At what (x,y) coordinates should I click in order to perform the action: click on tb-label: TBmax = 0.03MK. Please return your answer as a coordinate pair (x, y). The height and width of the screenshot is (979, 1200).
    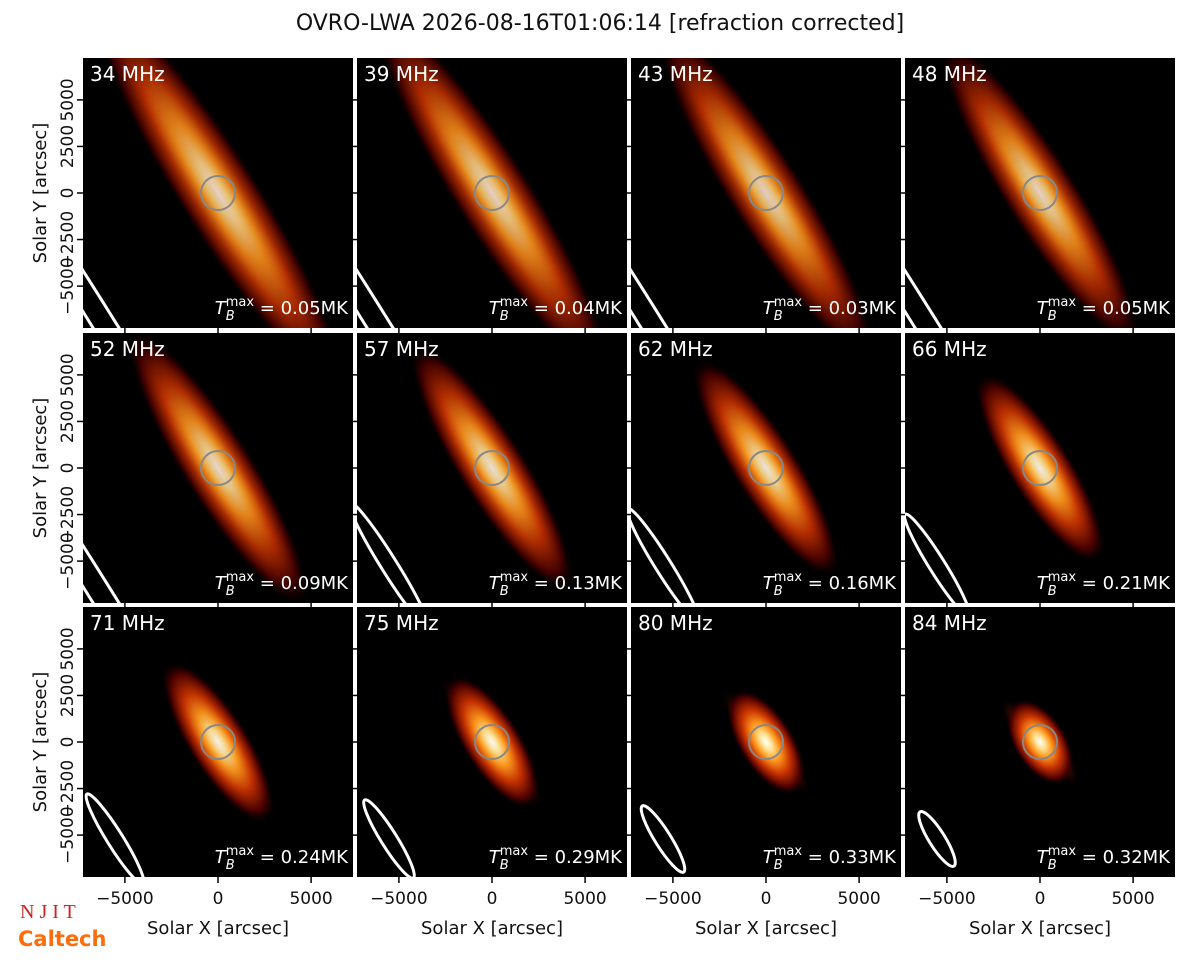
    Looking at the image, I should click on (830, 309).